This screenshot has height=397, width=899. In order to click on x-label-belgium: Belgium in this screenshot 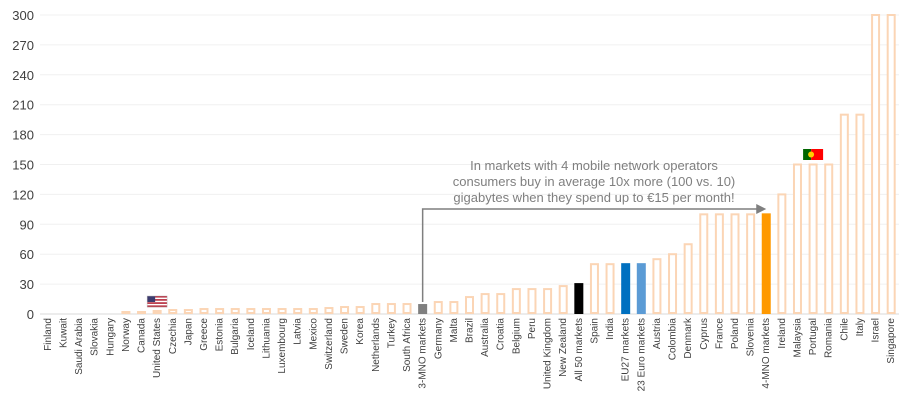, I will do `click(516, 336)`.